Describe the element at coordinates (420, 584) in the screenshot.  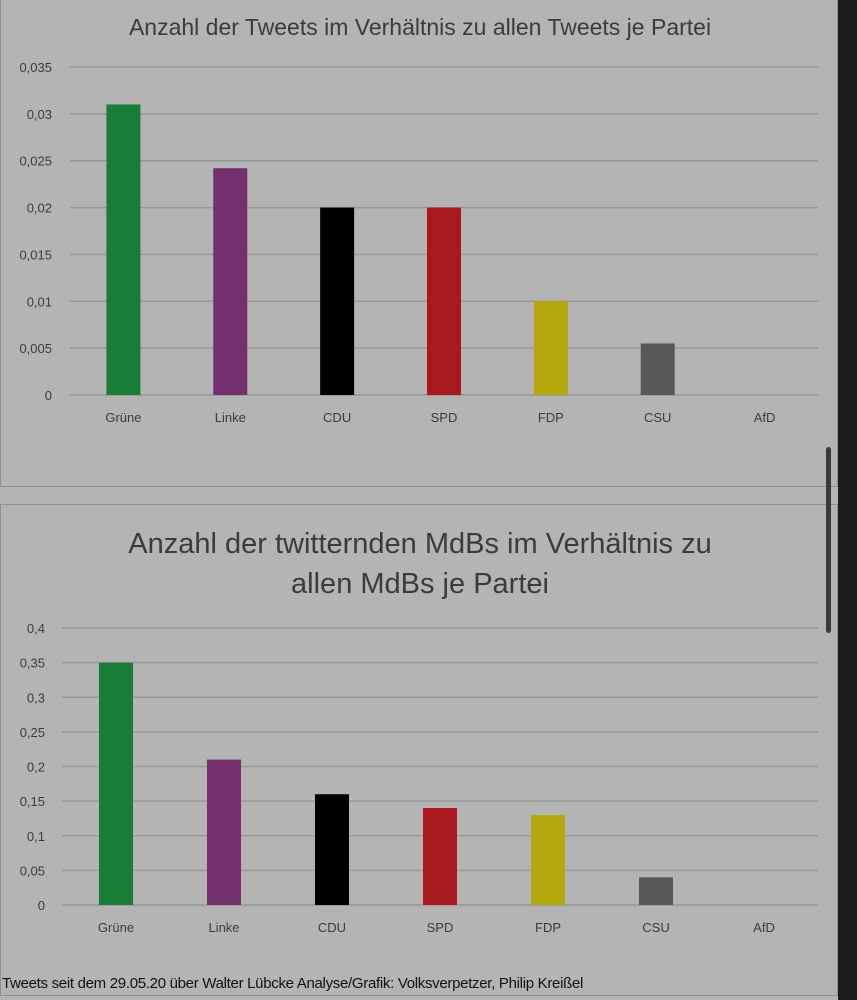
I see `chart2-title-line2: allen MdBs je Partei` at that location.